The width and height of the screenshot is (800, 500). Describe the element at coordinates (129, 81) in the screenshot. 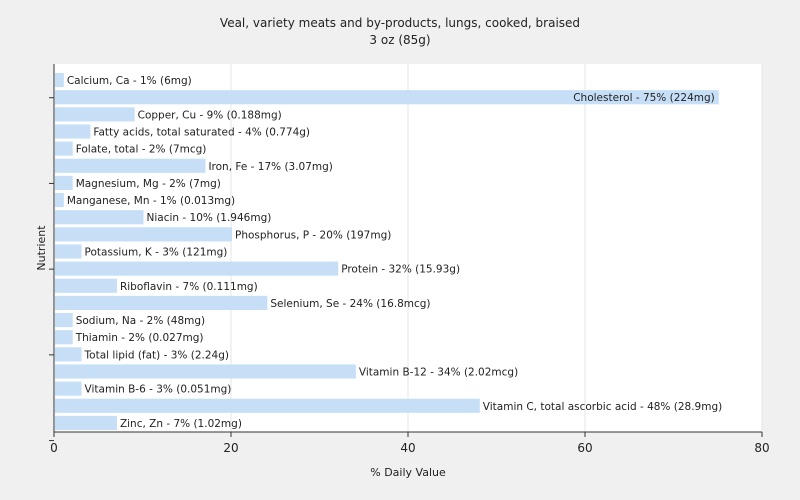

I see `bar-data-label: Calcium, Ca - 1% (6mg)` at that location.